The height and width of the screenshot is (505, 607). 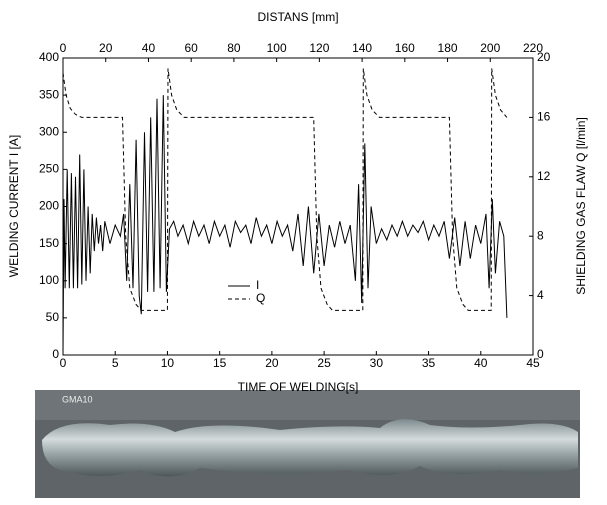 I want to click on y2-tick-label: 12, so click(x=544, y=176).